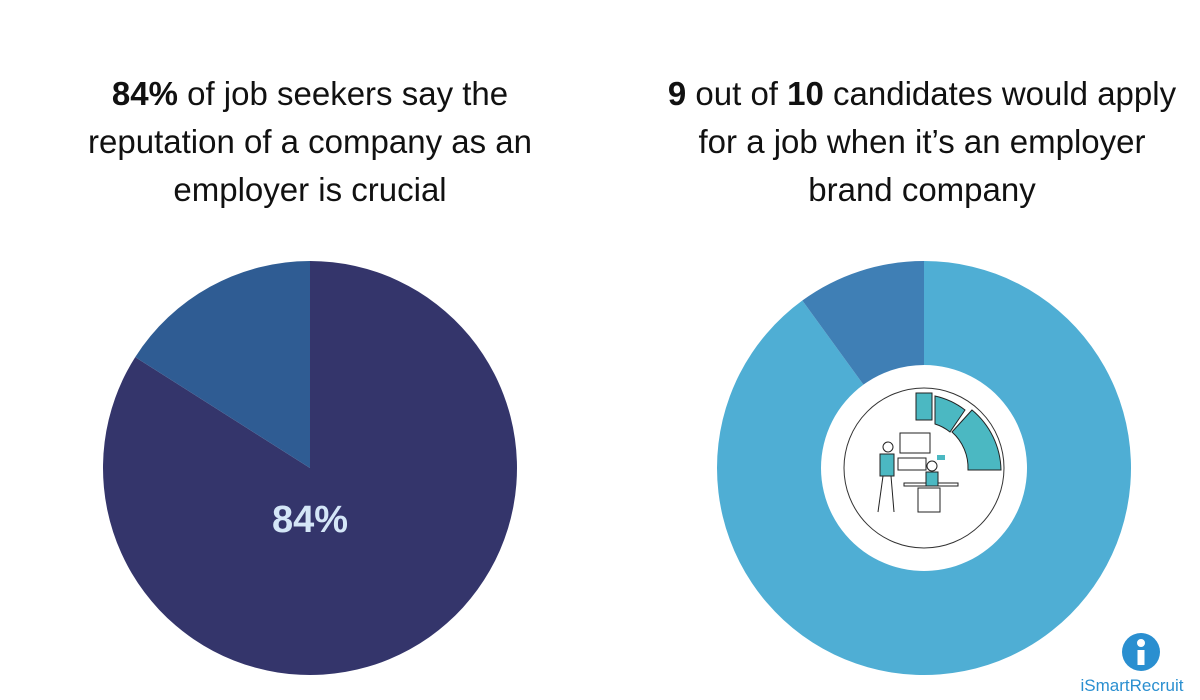 This screenshot has height=700, width=1200. What do you see at coordinates (737, 93) in the screenshot?
I see `title-segment: out of` at bounding box center [737, 93].